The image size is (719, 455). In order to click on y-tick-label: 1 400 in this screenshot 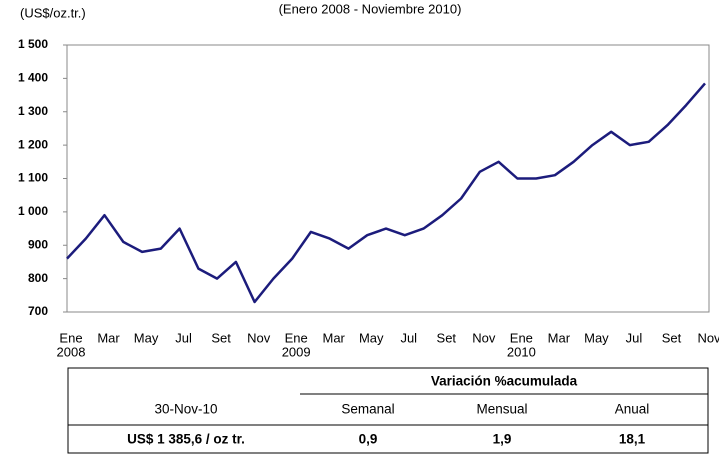, I will do `click(33, 78)`.